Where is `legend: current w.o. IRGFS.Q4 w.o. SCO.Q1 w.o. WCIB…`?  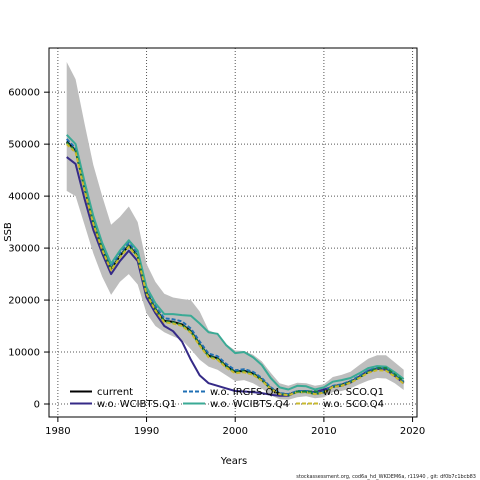
legend: current w.o. IRGFS.Q4 w.o. SCO.Q1 w.o. WCIB… is located at coordinates (227, 398).